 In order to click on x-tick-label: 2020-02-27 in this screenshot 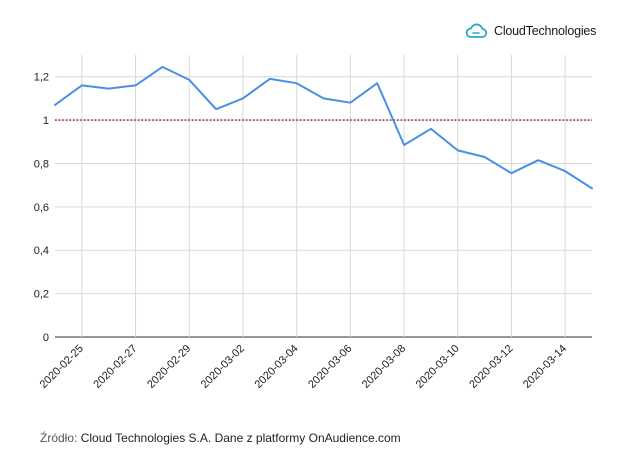, I will do `click(115, 367)`.